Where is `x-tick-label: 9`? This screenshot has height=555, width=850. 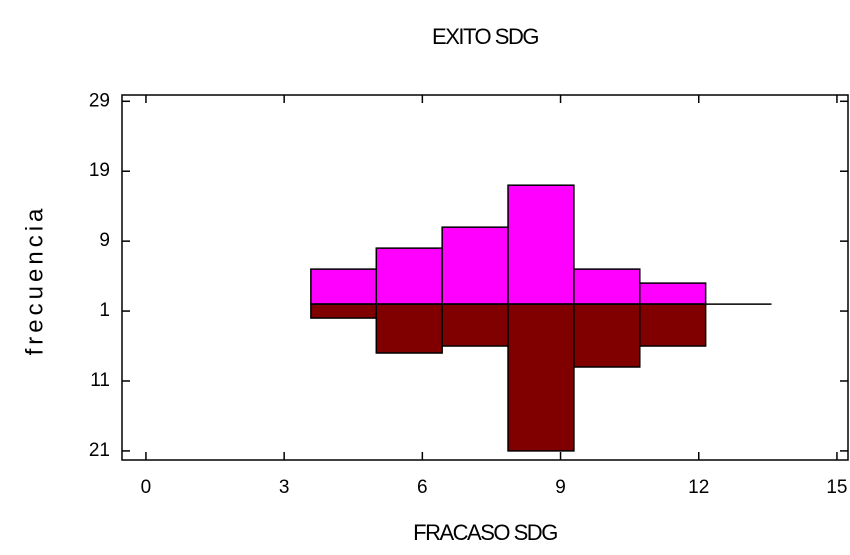 x-tick-label: 9 is located at coordinates (560, 487).